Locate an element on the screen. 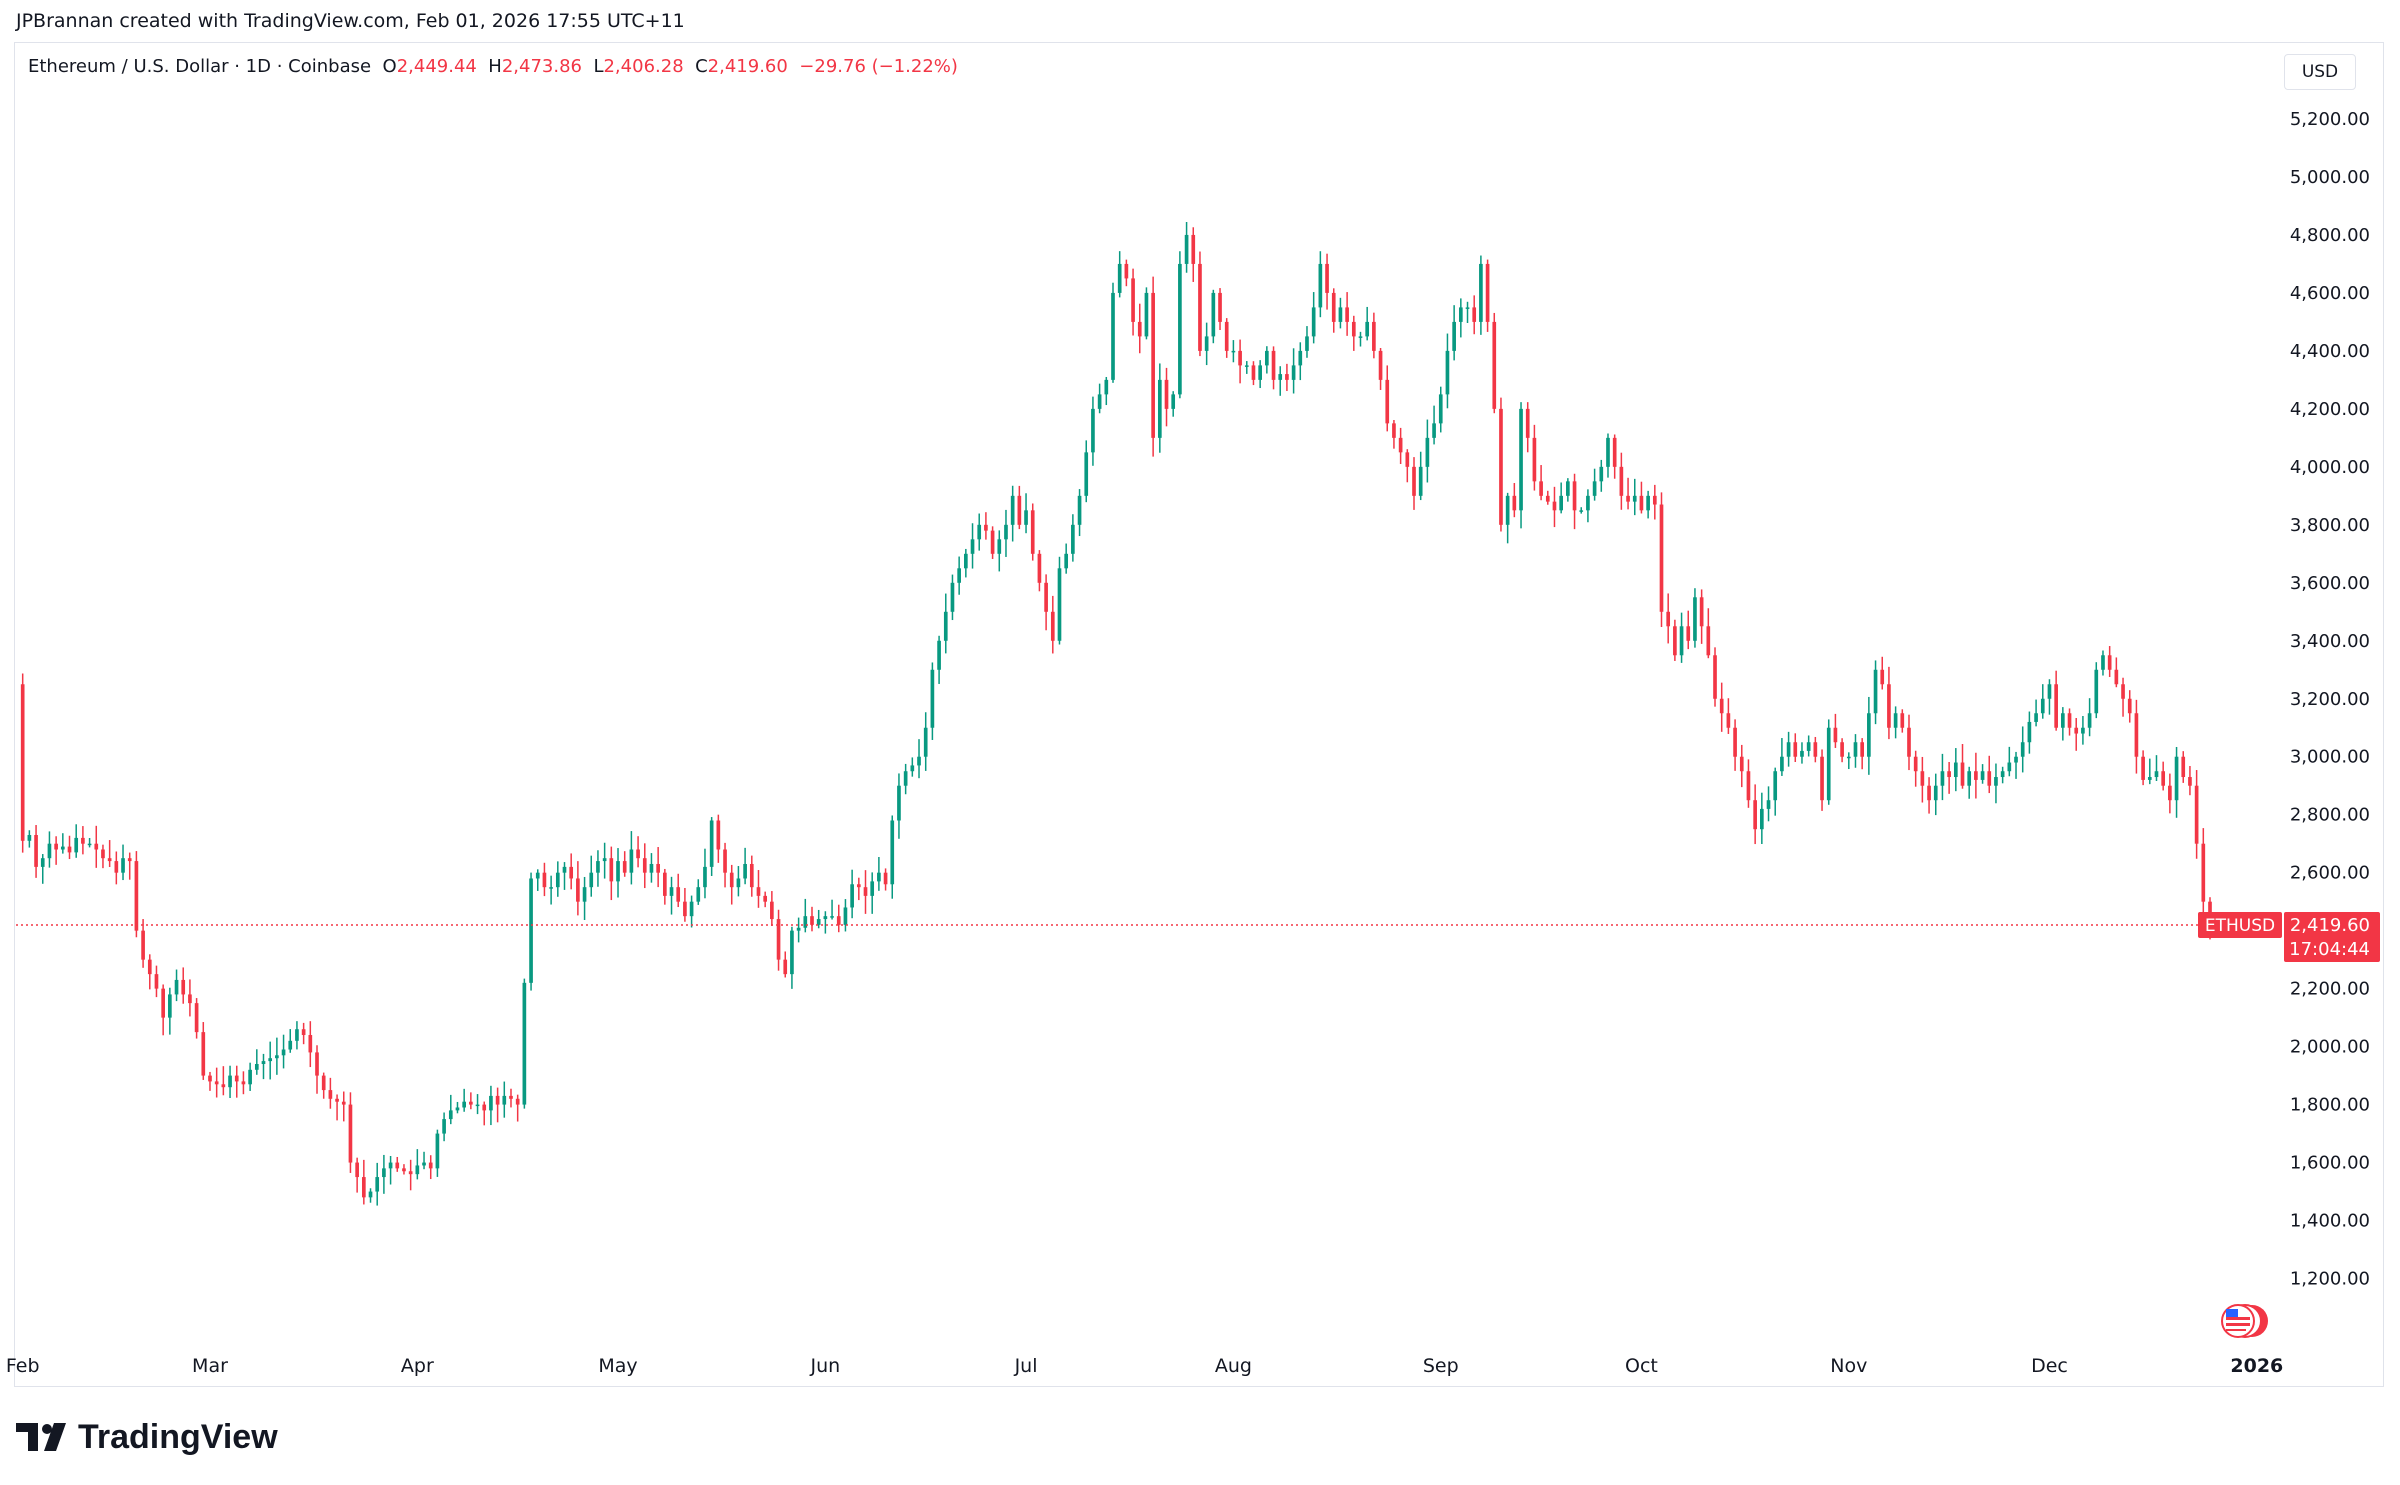 This screenshot has width=2400, height=1485. tradingview-logo: TradingView is located at coordinates (147, 1437).